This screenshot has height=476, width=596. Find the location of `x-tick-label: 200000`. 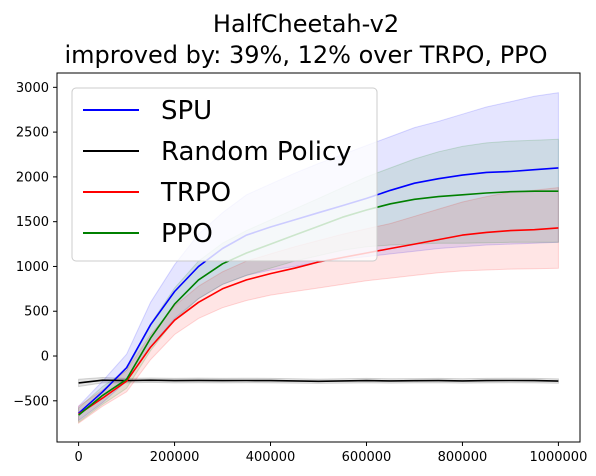

x-tick-label: 200000 is located at coordinates (175, 457).